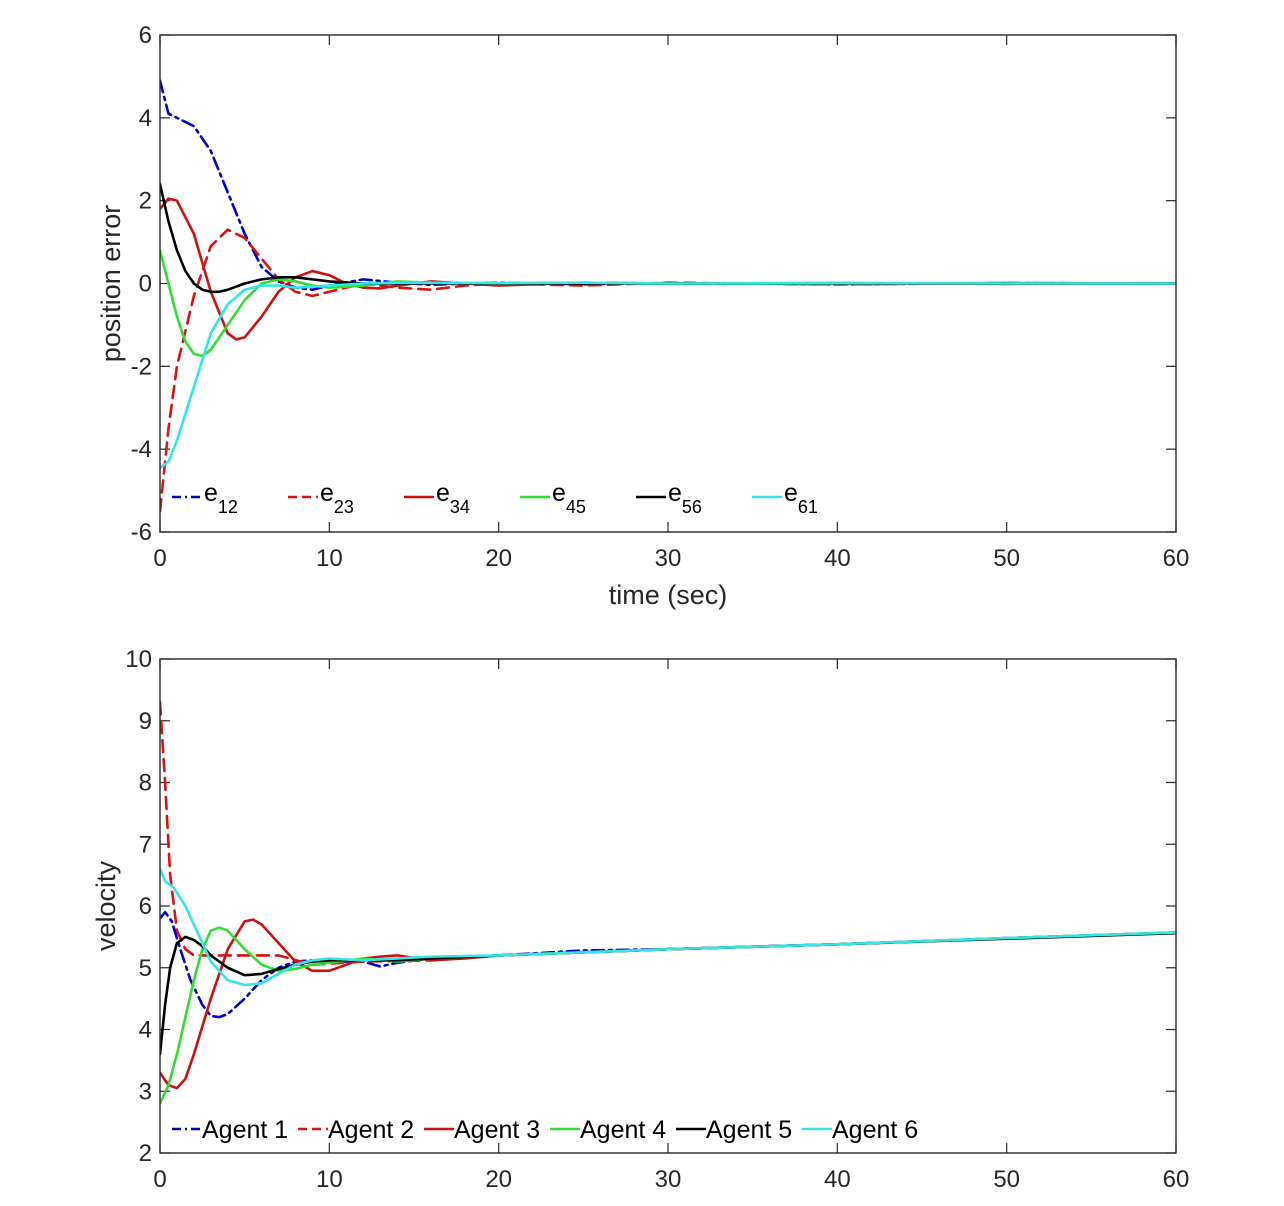  Describe the element at coordinates (623, 1130) in the screenshot. I see `legend-label: Agent 4` at that location.